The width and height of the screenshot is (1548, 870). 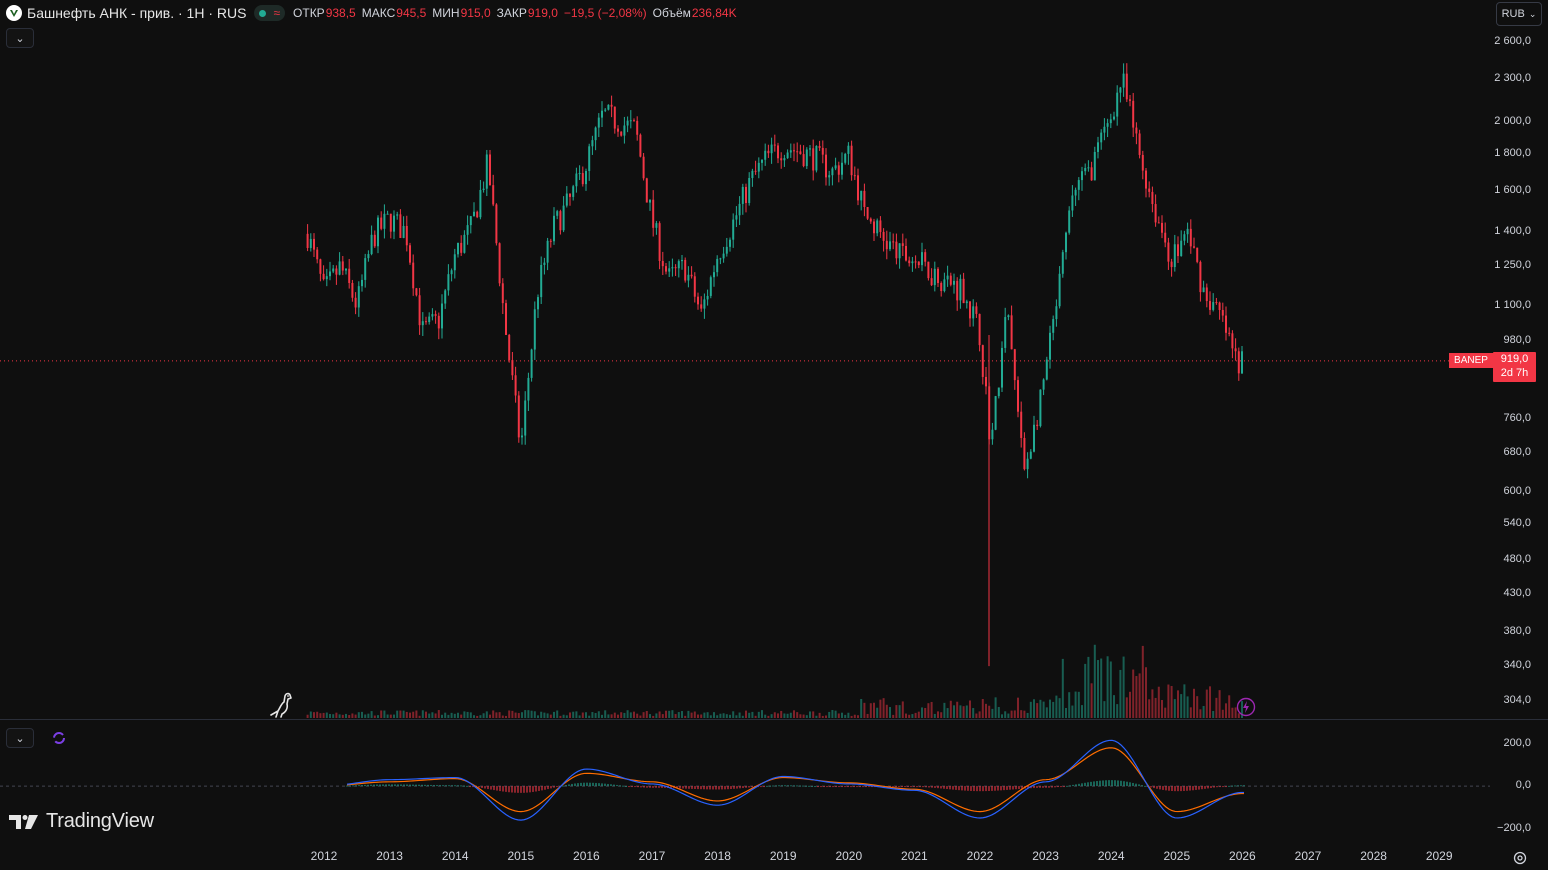 What do you see at coordinates (59, 738) in the screenshot?
I see `indicator-refresh-icon` at bounding box center [59, 738].